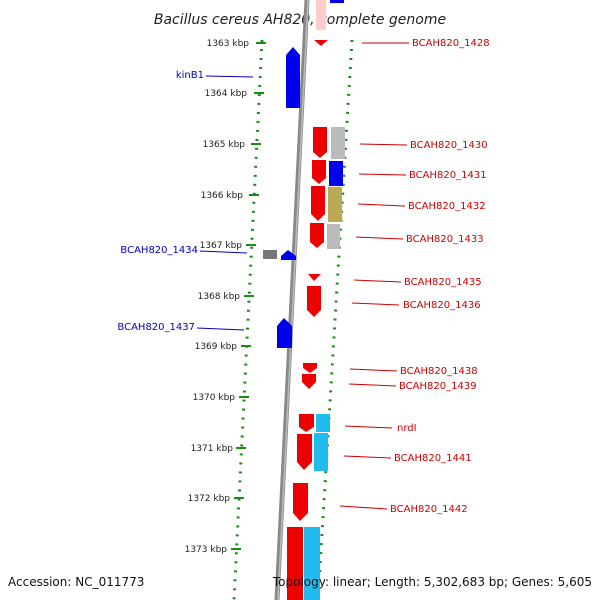 This screenshot has height=600, width=600. What do you see at coordinates (451, 43) in the screenshot?
I see `gene-label: BCAH820_1428` at bounding box center [451, 43].